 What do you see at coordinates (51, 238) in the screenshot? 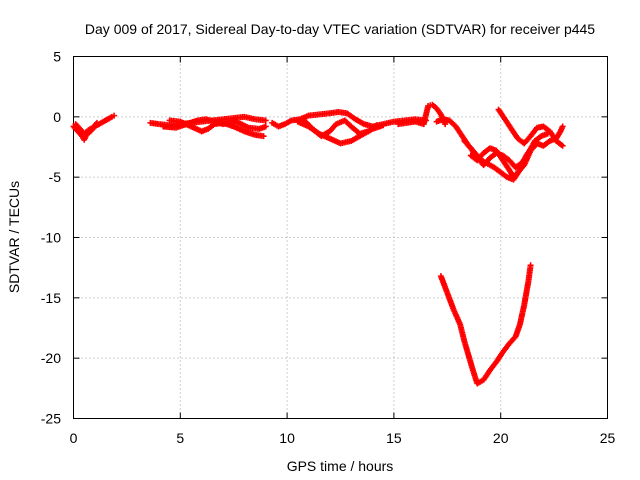
I see `y-tick-label: -10` at bounding box center [51, 238].